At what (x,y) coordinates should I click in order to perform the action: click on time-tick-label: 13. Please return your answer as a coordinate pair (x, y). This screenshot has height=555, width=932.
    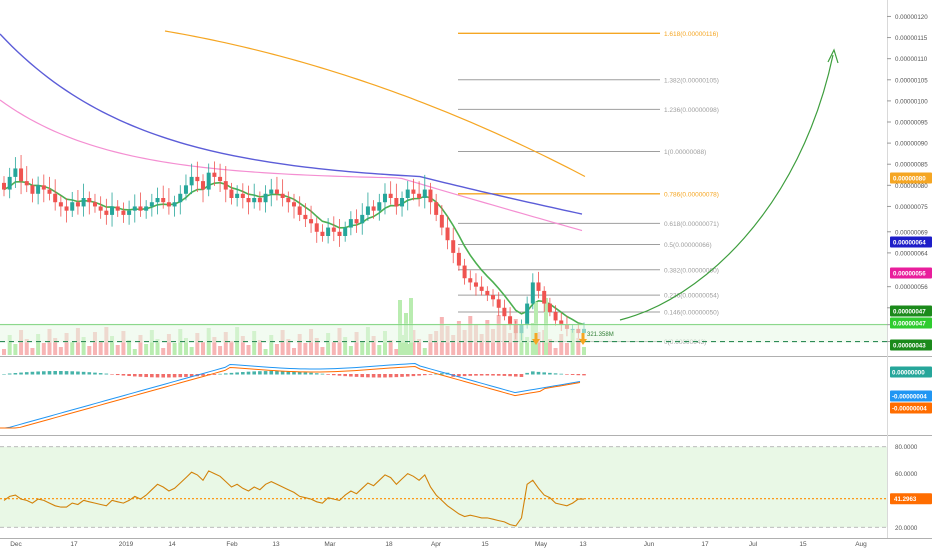
    Looking at the image, I should click on (583, 544).